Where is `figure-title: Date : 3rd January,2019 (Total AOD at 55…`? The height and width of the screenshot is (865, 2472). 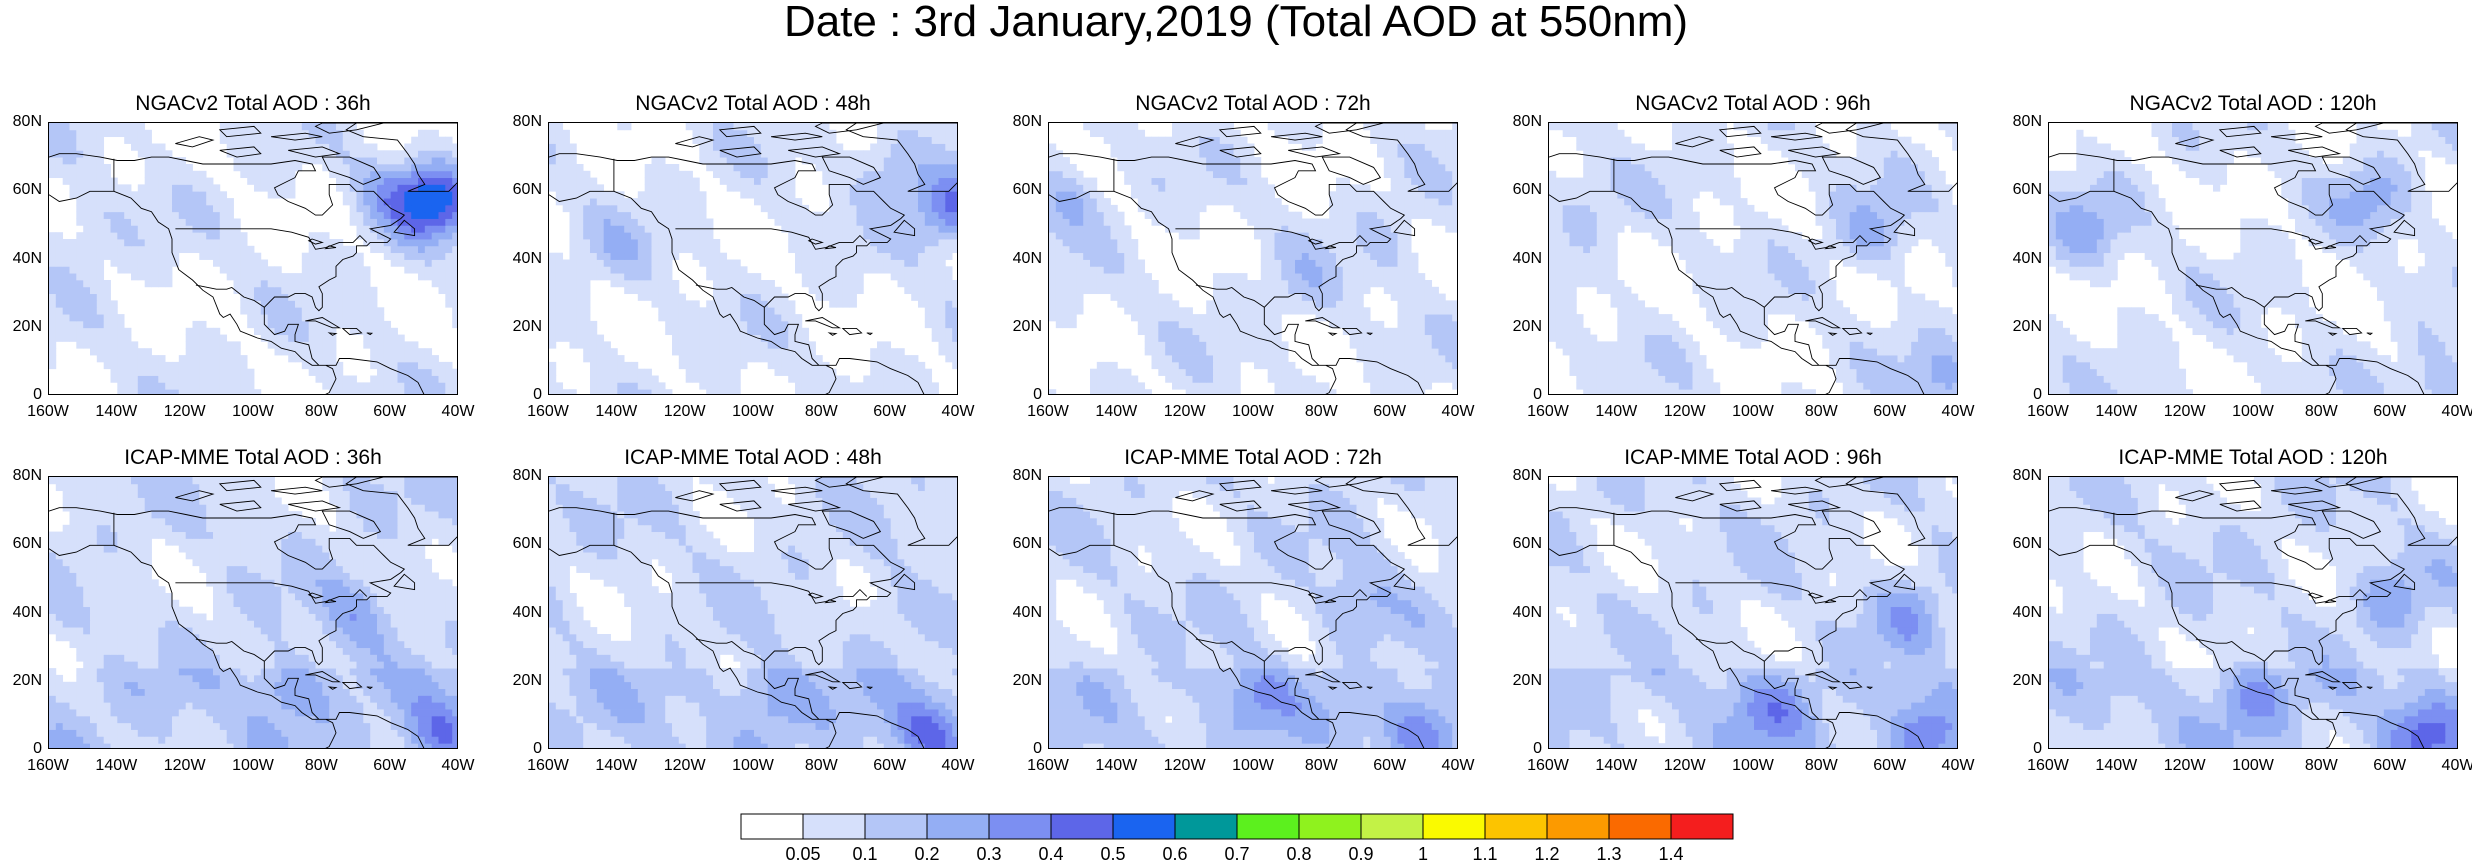 figure-title: Date : 3rd January,2019 (Total AOD at 55… is located at coordinates (1236, 22).